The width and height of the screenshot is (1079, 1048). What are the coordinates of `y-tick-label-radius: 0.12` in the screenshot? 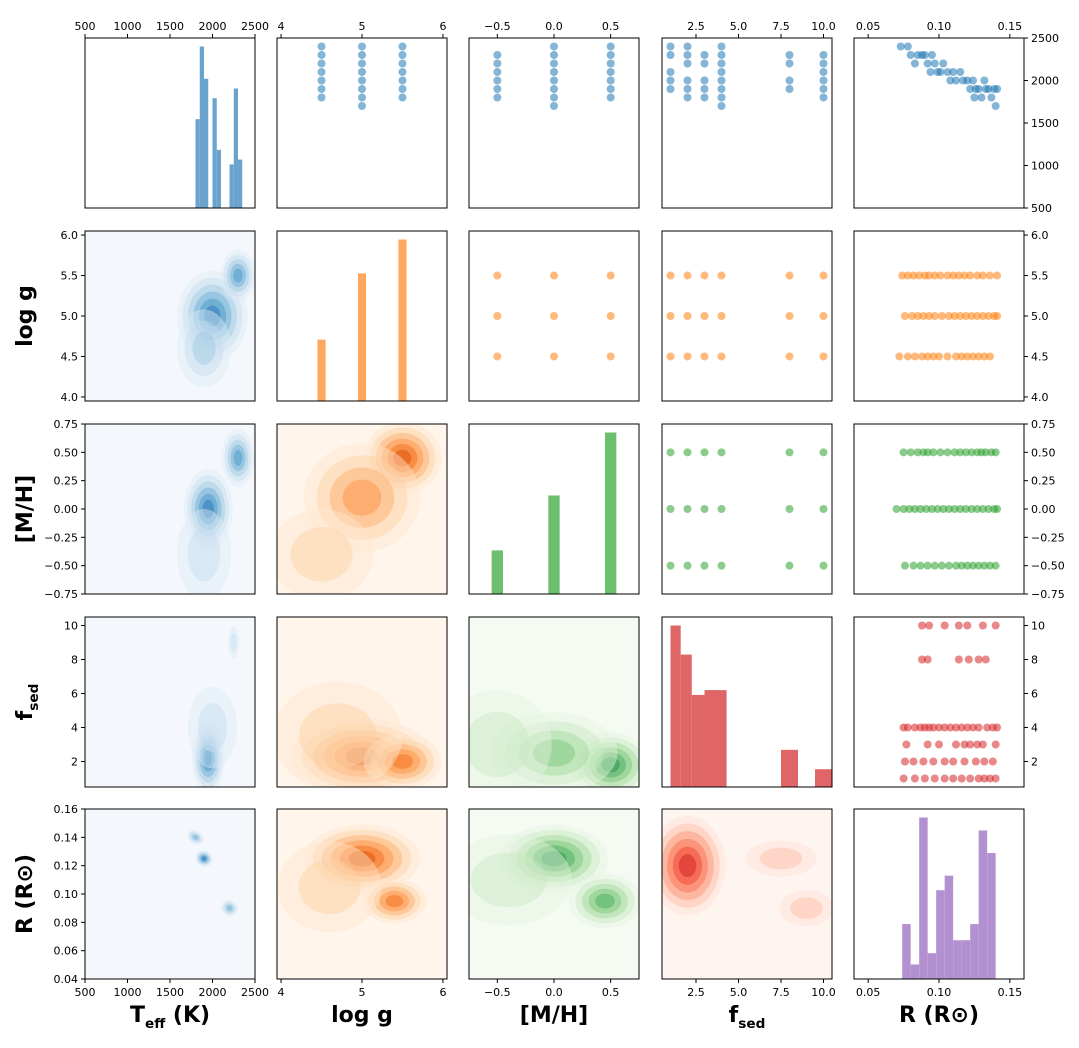 It's located at (66, 866).